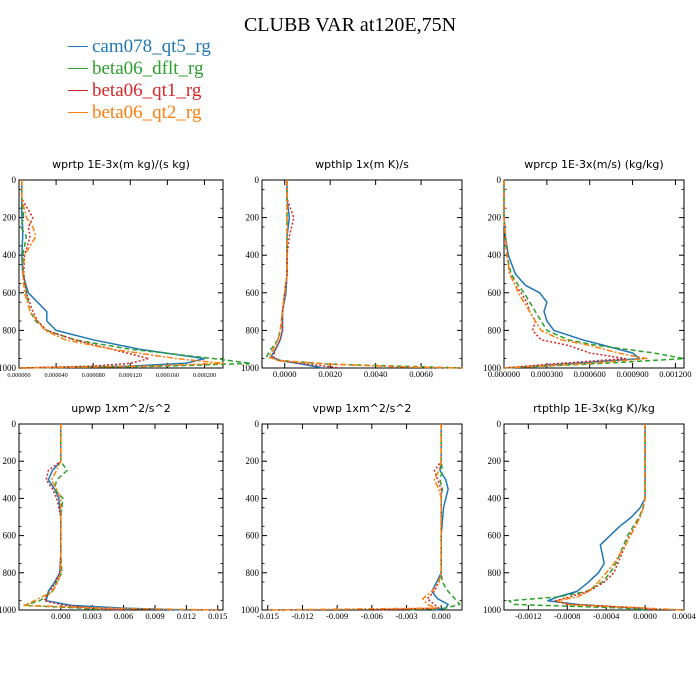  I want to click on x-tick-label: 0.015, so click(217, 616).